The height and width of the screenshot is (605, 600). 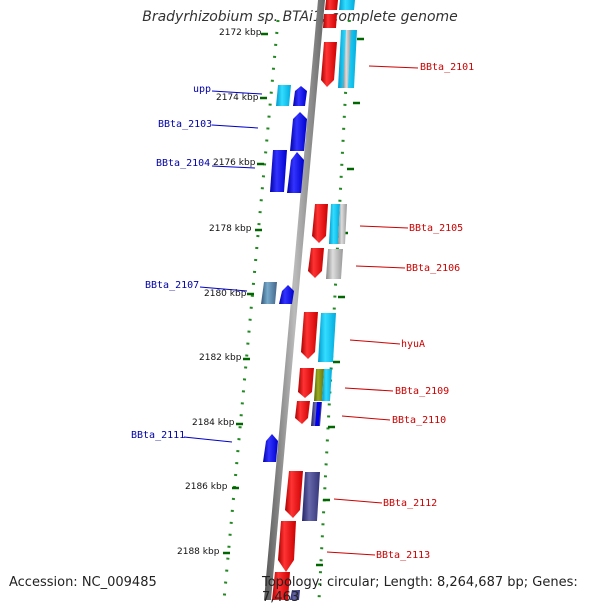 I want to click on tick-label: 2180 kbp, so click(x=225, y=294).